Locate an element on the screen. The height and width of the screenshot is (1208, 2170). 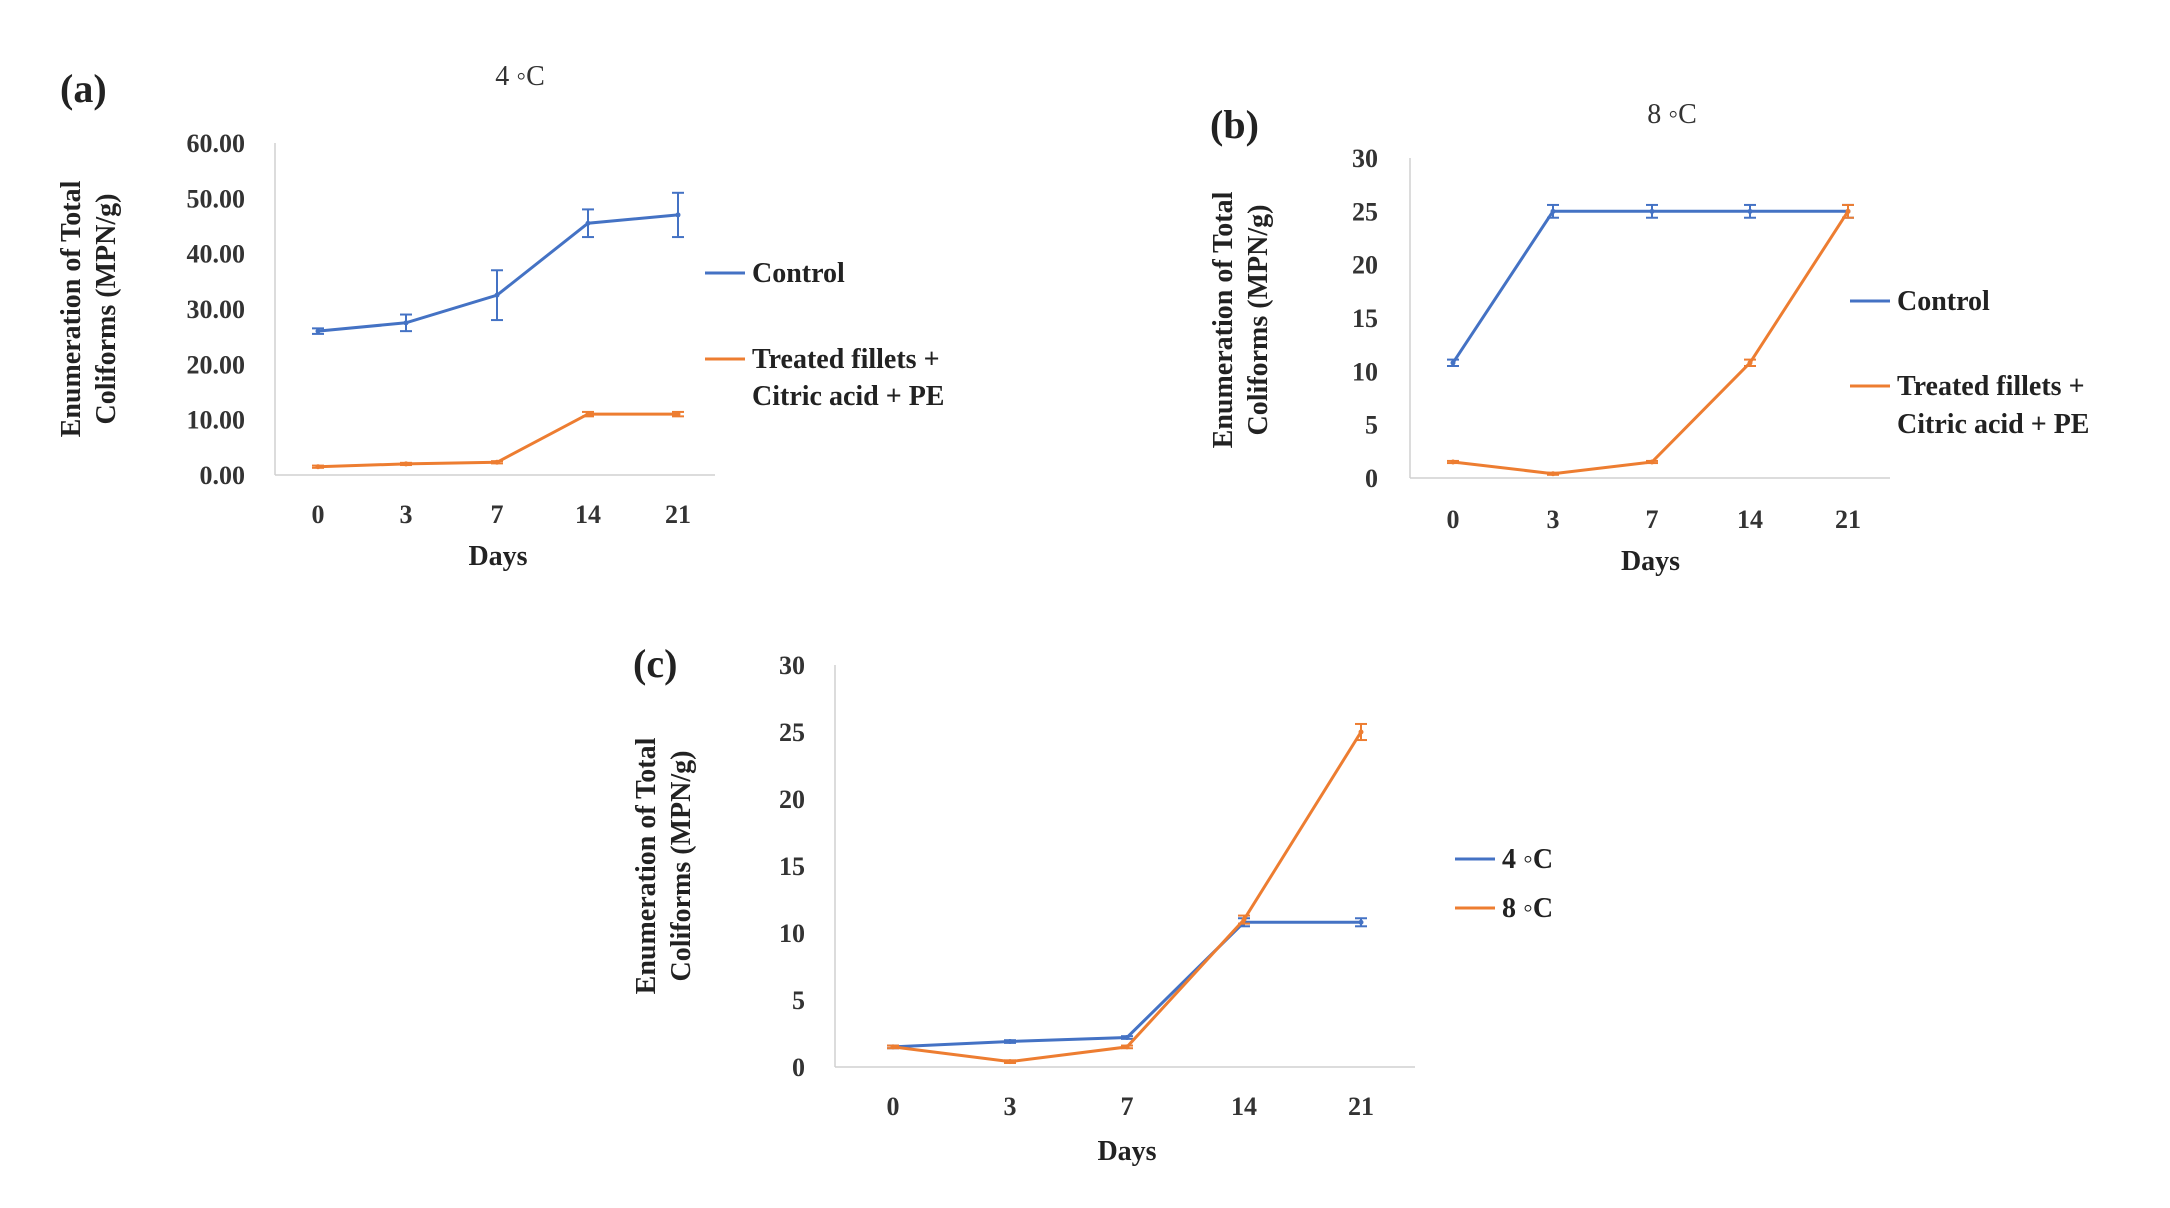
y-tick-label: 10.00 is located at coordinates (216, 420).